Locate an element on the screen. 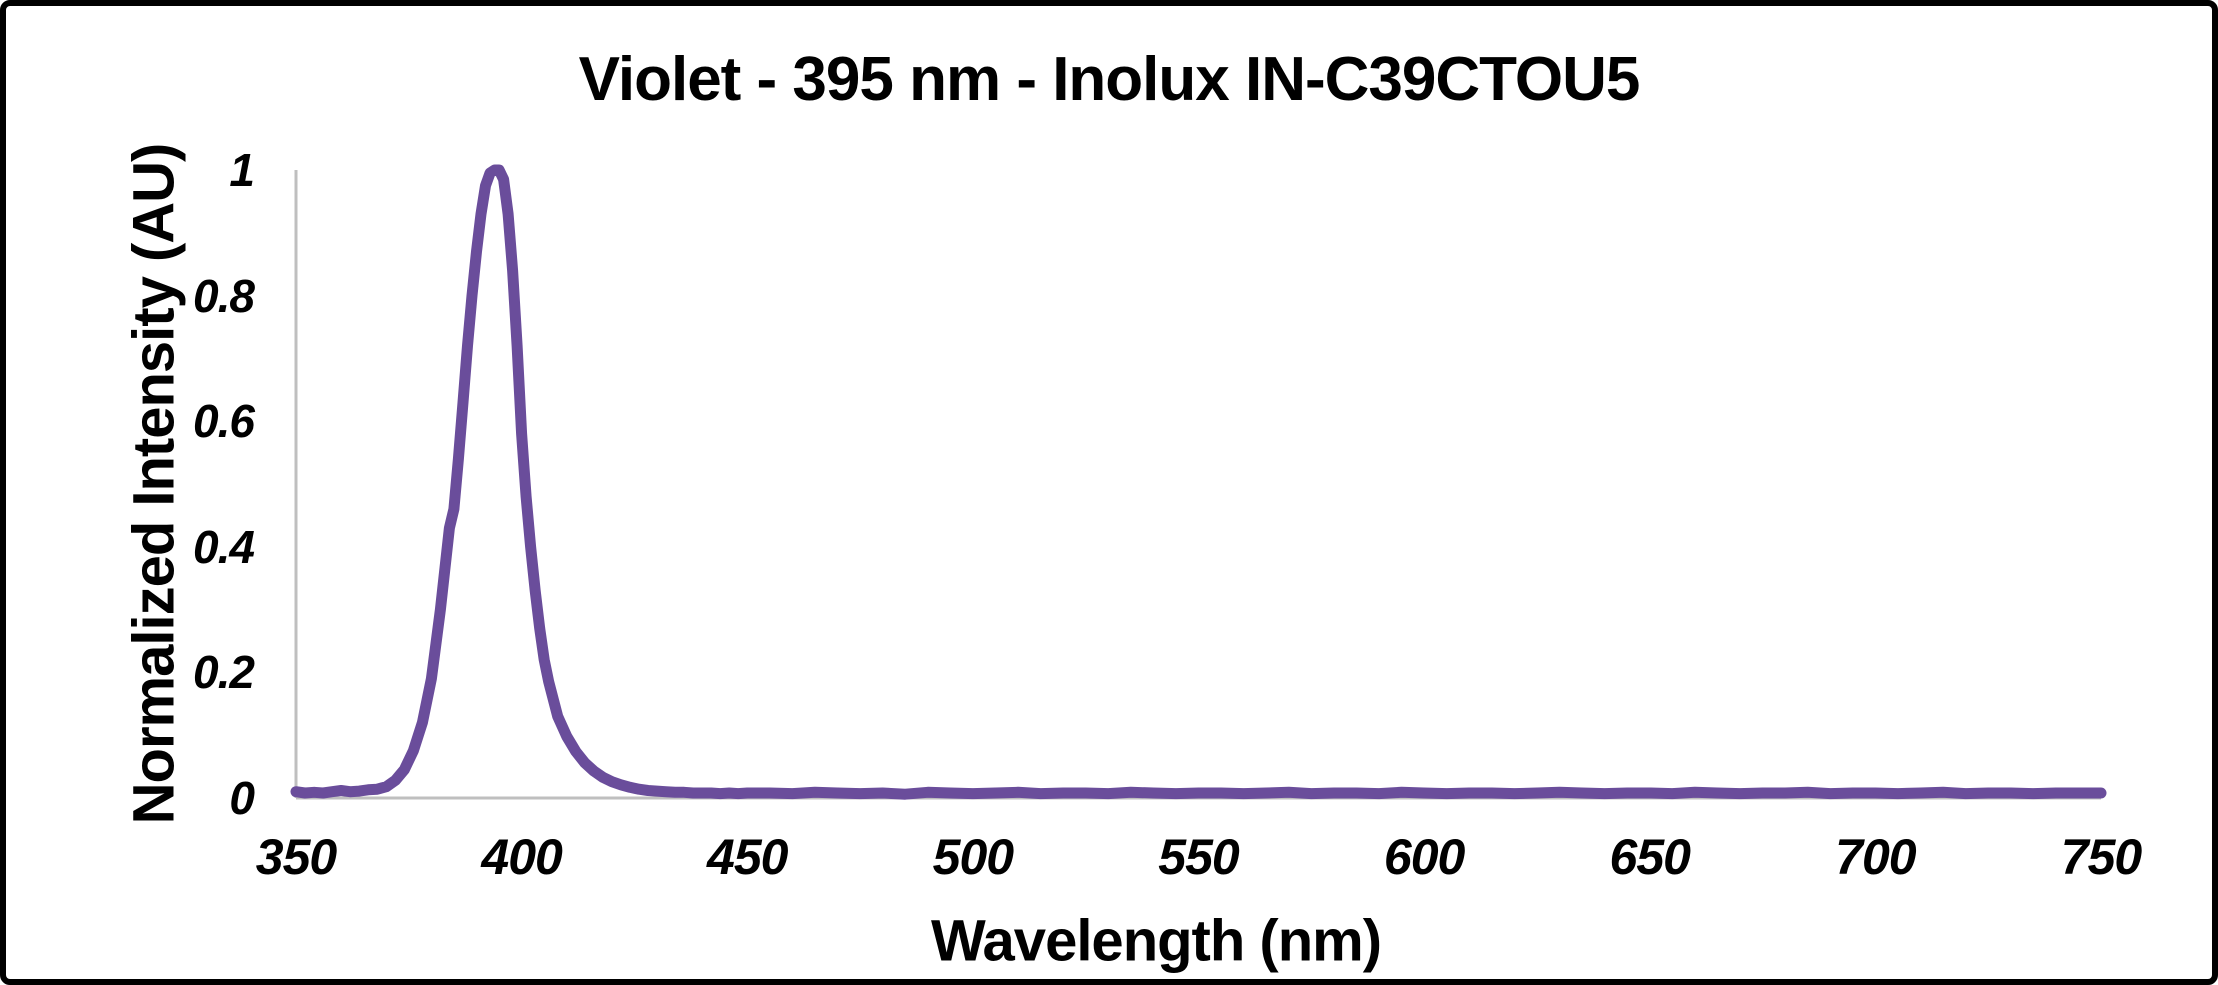 This screenshot has height=985, width=2218. chart-title: Violet - 395 nm - Inolux IN-C39CTOU5 is located at coordinates (1109, 79).